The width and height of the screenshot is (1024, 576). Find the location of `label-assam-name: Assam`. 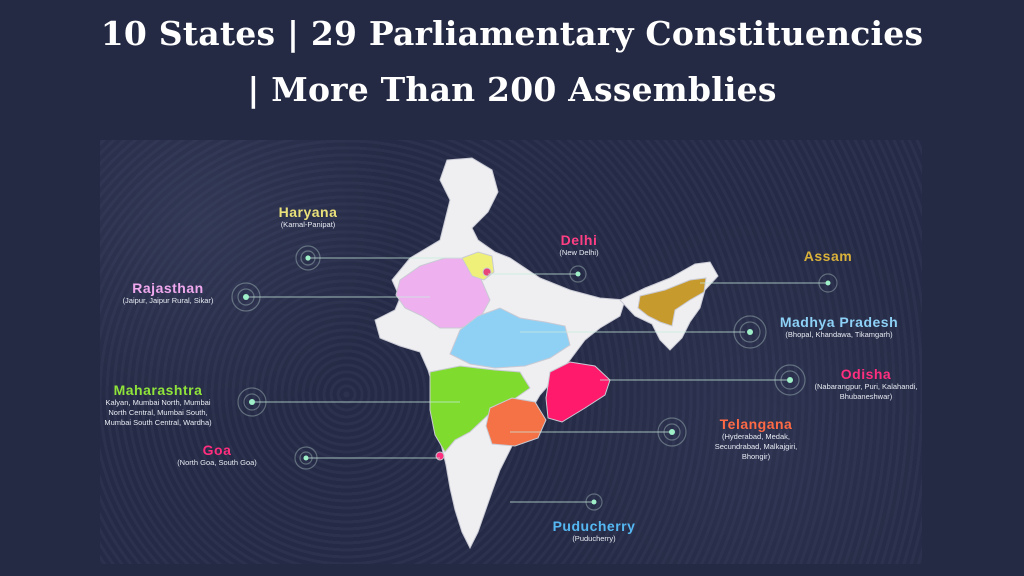

label-assam-name: Assam is located at coordinates (828, 256).